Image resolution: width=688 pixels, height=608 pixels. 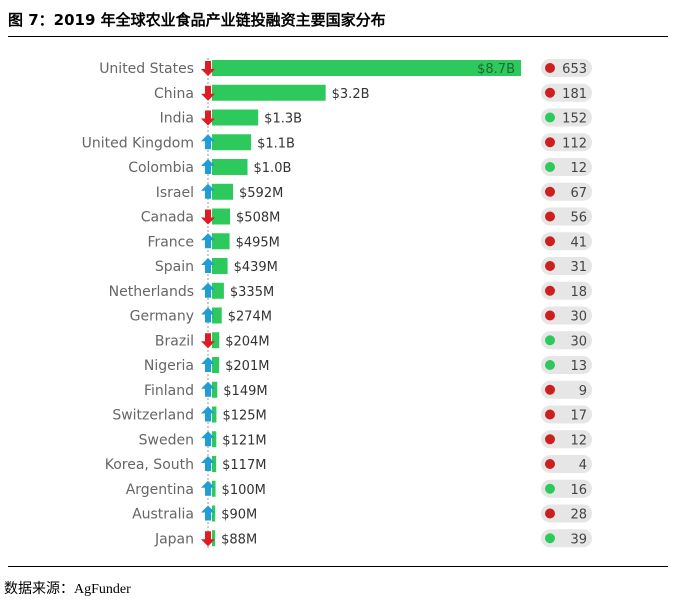 I want to click on value-label: $90M, so click(x=239, y=515).